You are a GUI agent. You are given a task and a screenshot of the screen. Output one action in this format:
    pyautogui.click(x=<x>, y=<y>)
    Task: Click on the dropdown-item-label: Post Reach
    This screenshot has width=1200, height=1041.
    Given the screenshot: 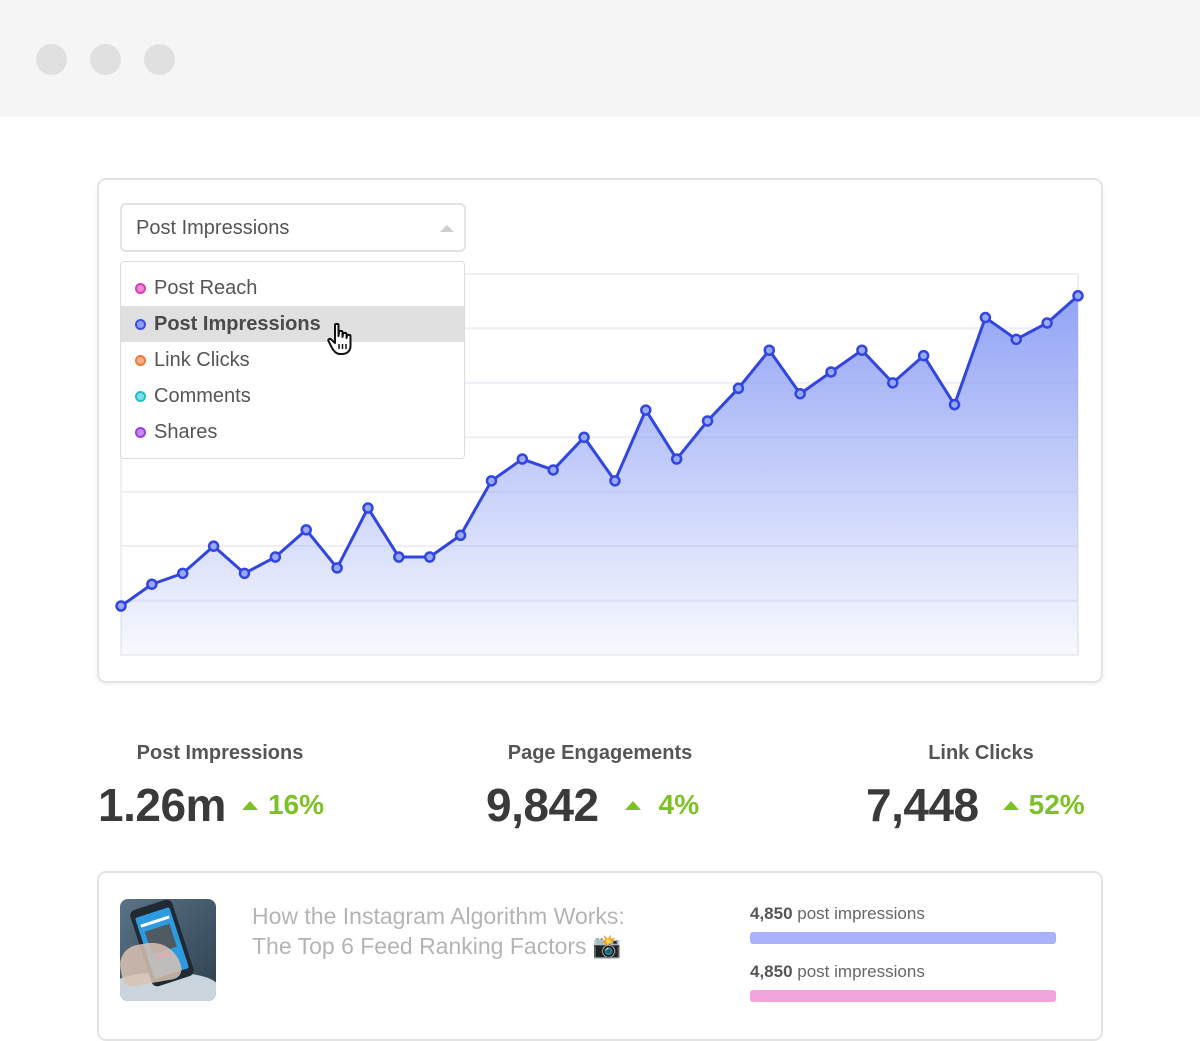 What is the action you would take?
    pyautogui.click(x=206, y=287)
    